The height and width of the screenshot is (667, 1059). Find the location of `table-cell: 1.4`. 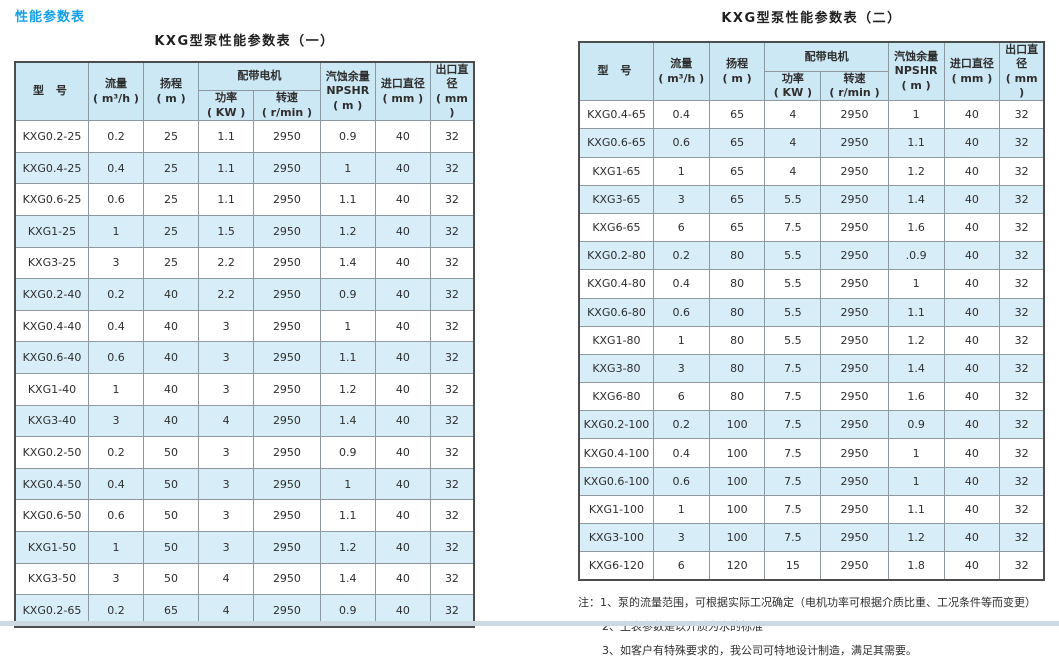

table-cell: 1.4 is located at coordinates (347, 263).